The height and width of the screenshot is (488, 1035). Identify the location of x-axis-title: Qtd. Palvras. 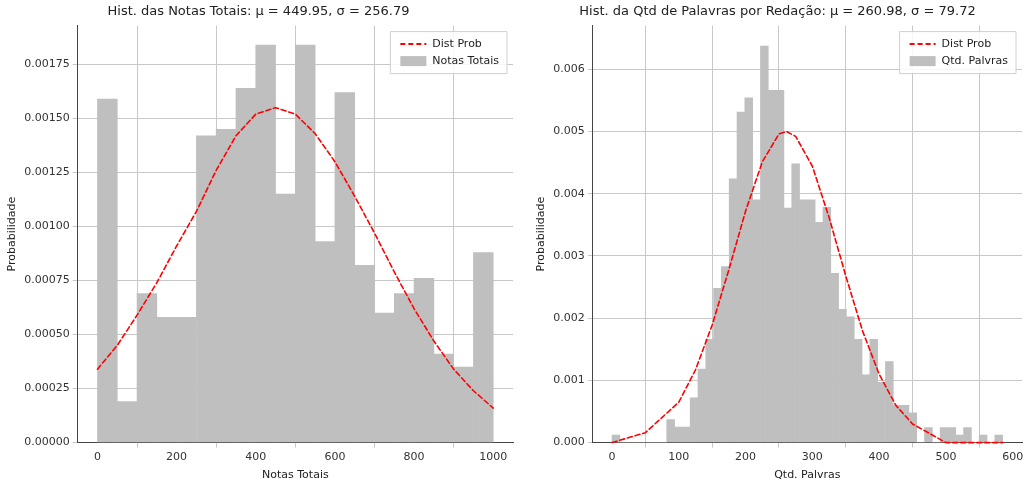
(807, 475).